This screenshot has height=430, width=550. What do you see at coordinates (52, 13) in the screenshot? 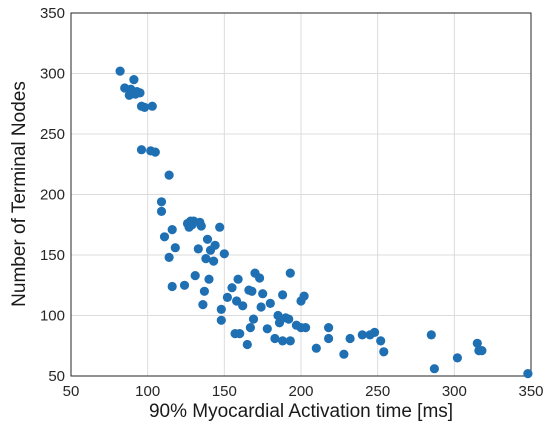
I see `y-tick-label: 350` at bounding box center [52, 13].